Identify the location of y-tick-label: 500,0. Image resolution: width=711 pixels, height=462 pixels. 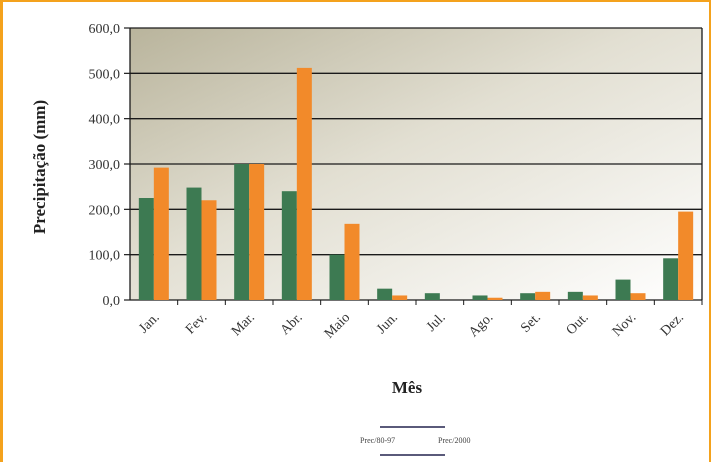
(105, 74).